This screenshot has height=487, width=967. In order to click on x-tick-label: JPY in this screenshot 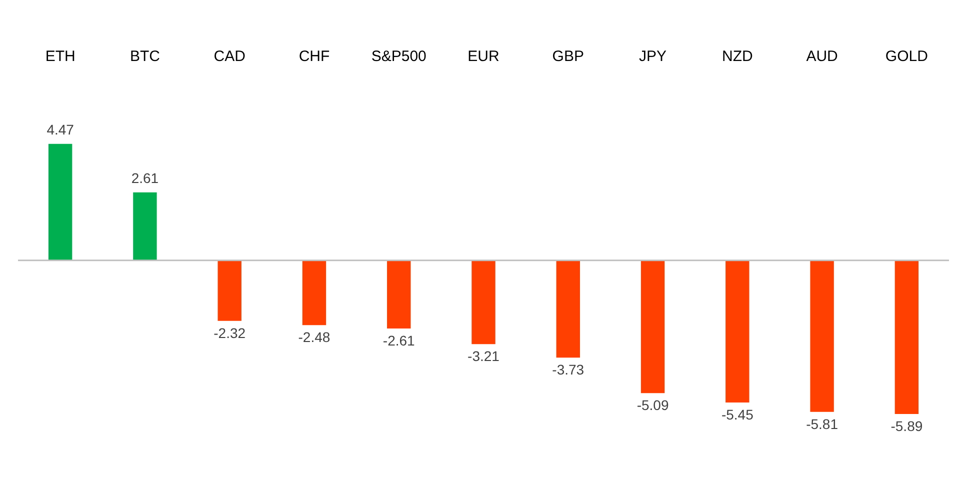, I will do `click(653, 57)`.